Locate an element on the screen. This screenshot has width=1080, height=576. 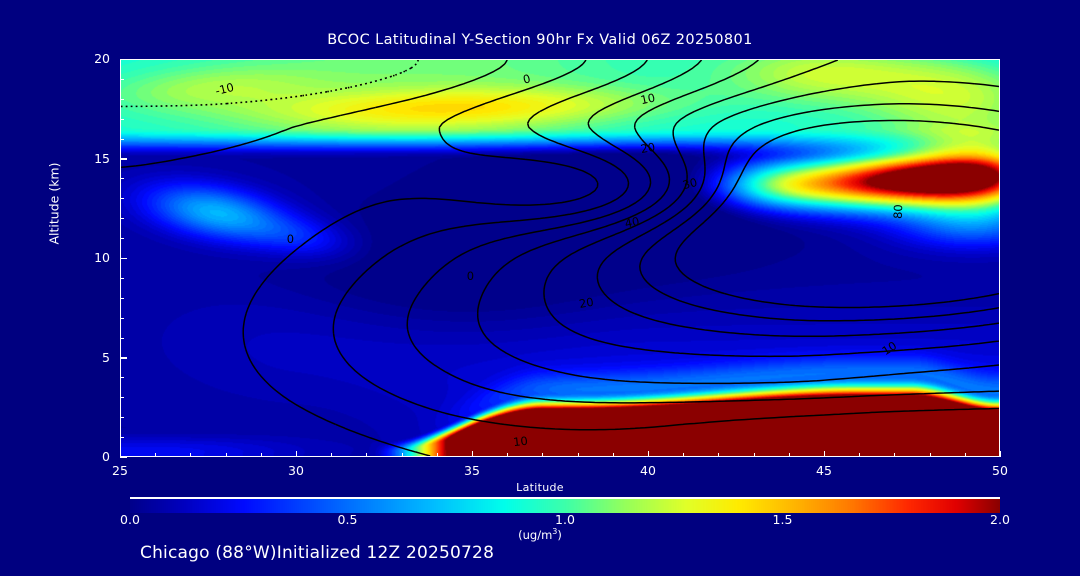
y-tick-label: 0 is located at coordinates (106, 456).